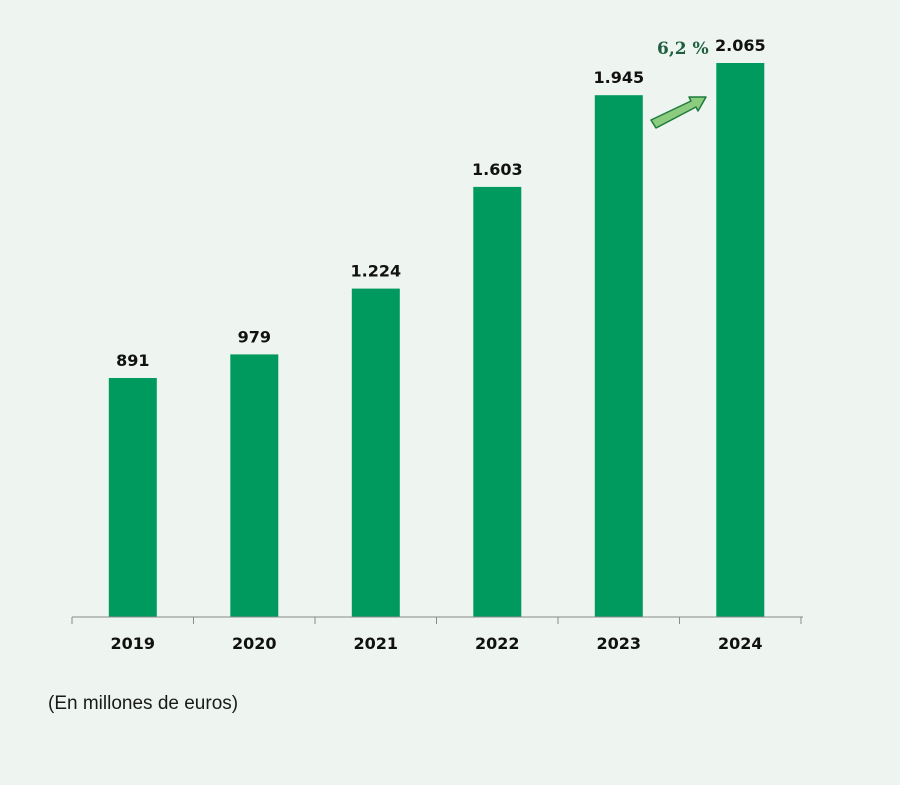  What do you see at coordinates (436, 620) in the screenshot?
I see `x-axis-ticks` at bounding box center [436, 620].